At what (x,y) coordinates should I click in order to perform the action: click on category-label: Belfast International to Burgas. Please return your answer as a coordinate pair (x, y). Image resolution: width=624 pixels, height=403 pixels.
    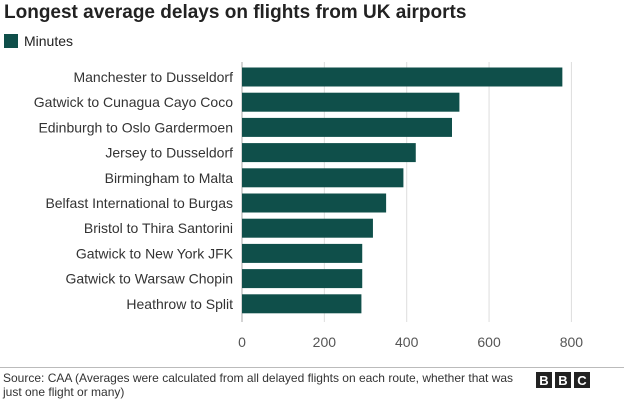
    Looking at the image, I should click on (139, 203).